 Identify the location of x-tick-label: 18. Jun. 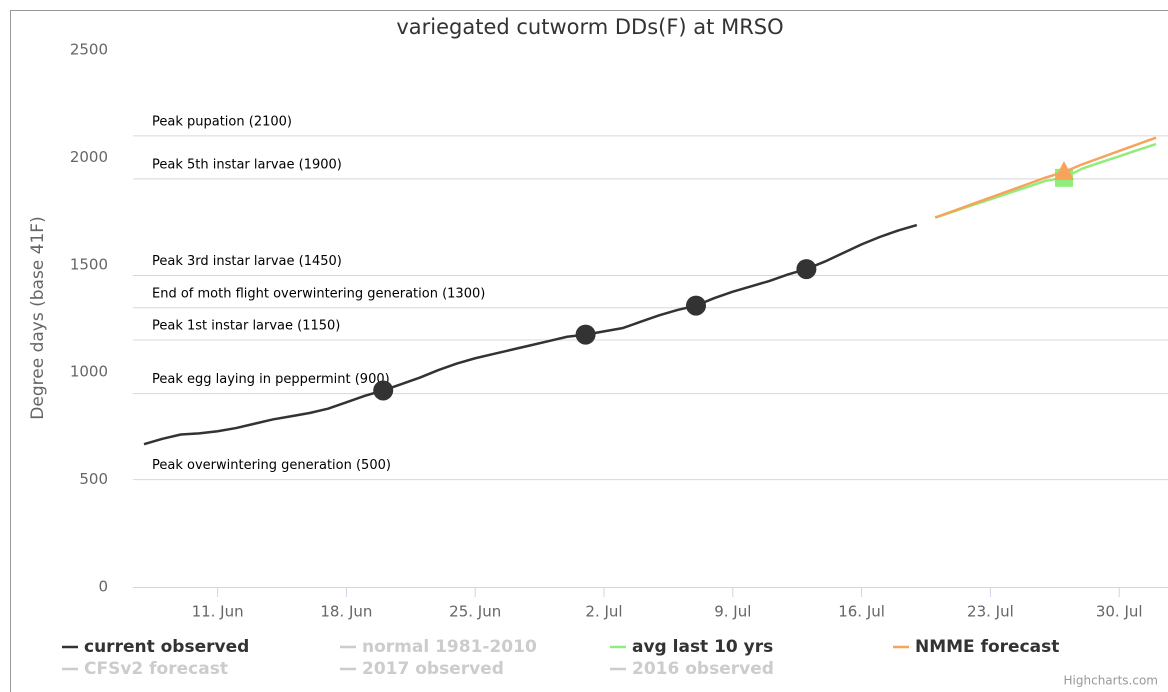
(346, 612).